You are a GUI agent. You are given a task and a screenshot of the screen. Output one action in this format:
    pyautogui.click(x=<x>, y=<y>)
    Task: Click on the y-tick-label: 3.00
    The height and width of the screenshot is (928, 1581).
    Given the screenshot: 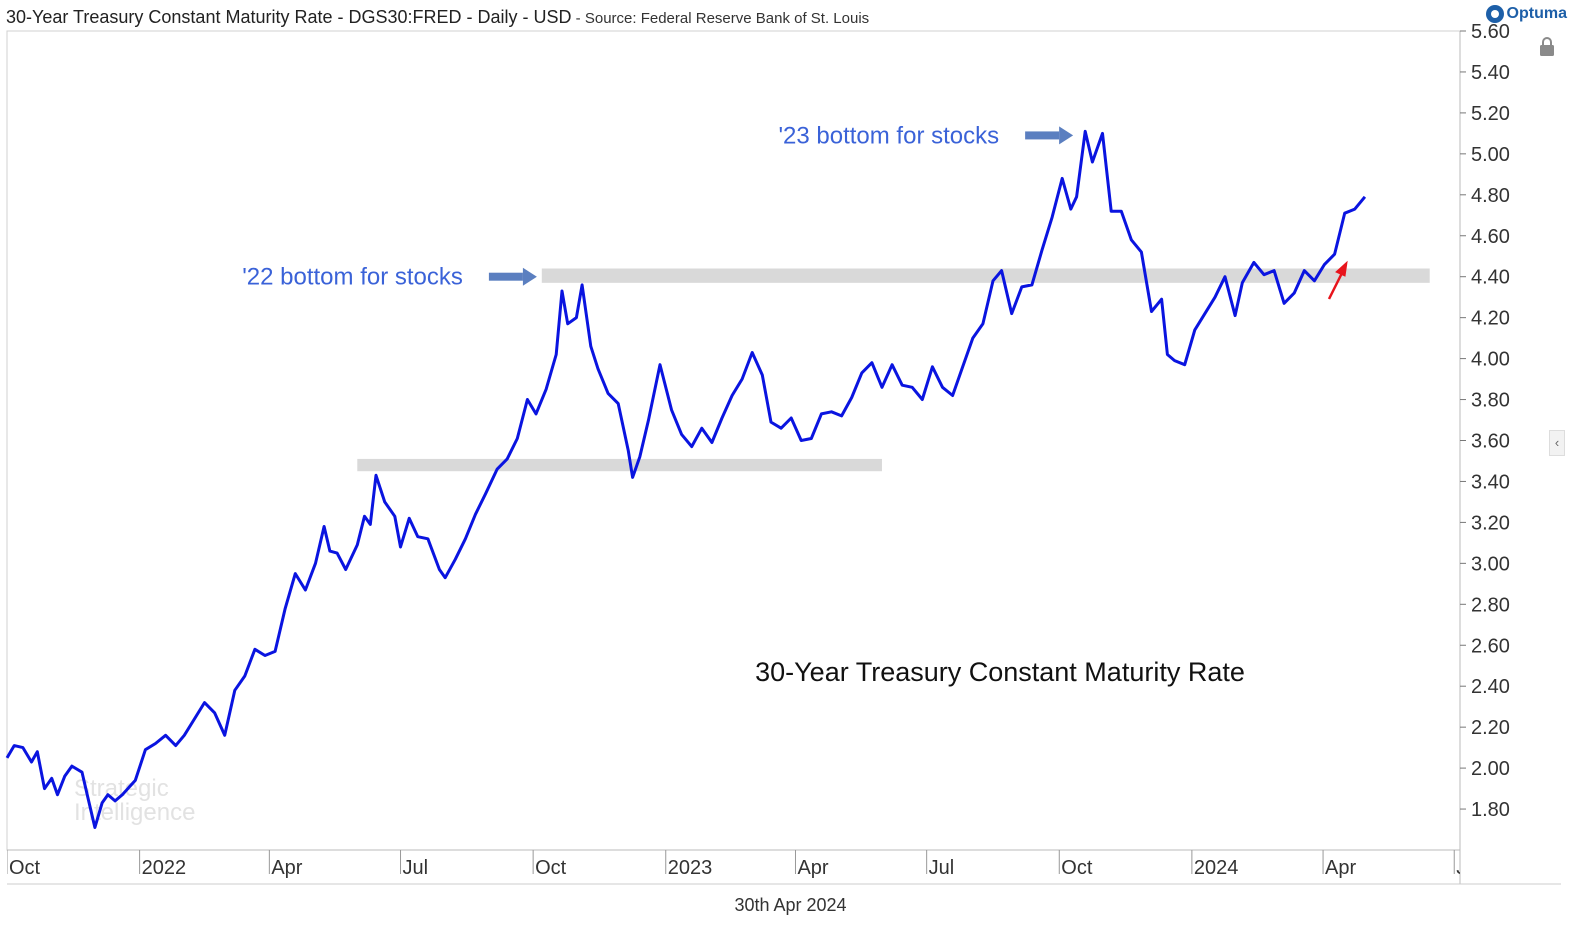 What is the action you would take?
    pyautogui.click(x=1490, y=564)
    